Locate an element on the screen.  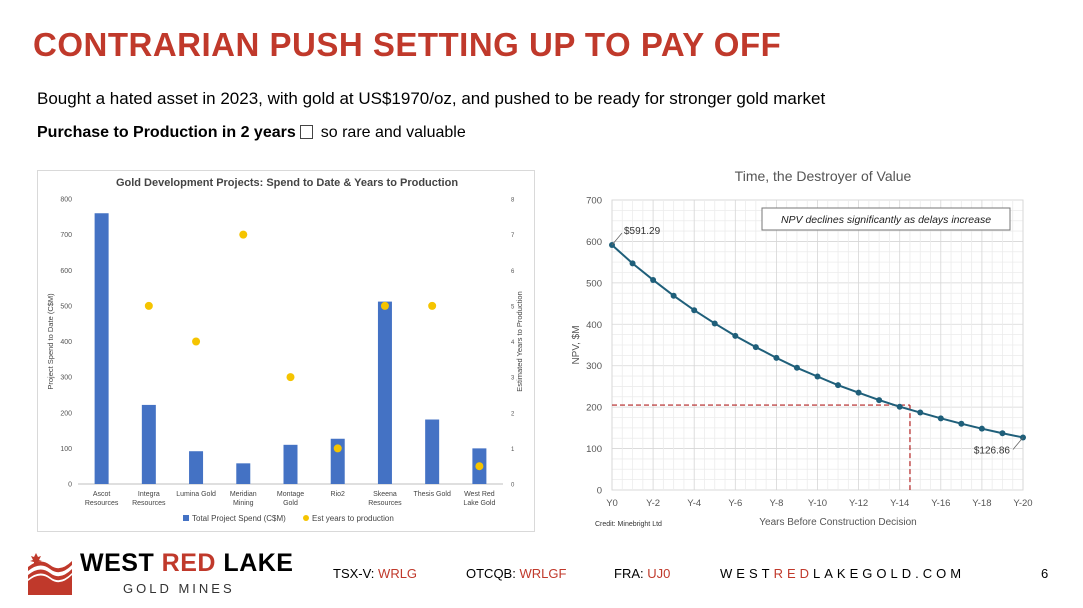
company-logo: WEST RED LAKE GOLD MINES is located at coordinates (168, 574).